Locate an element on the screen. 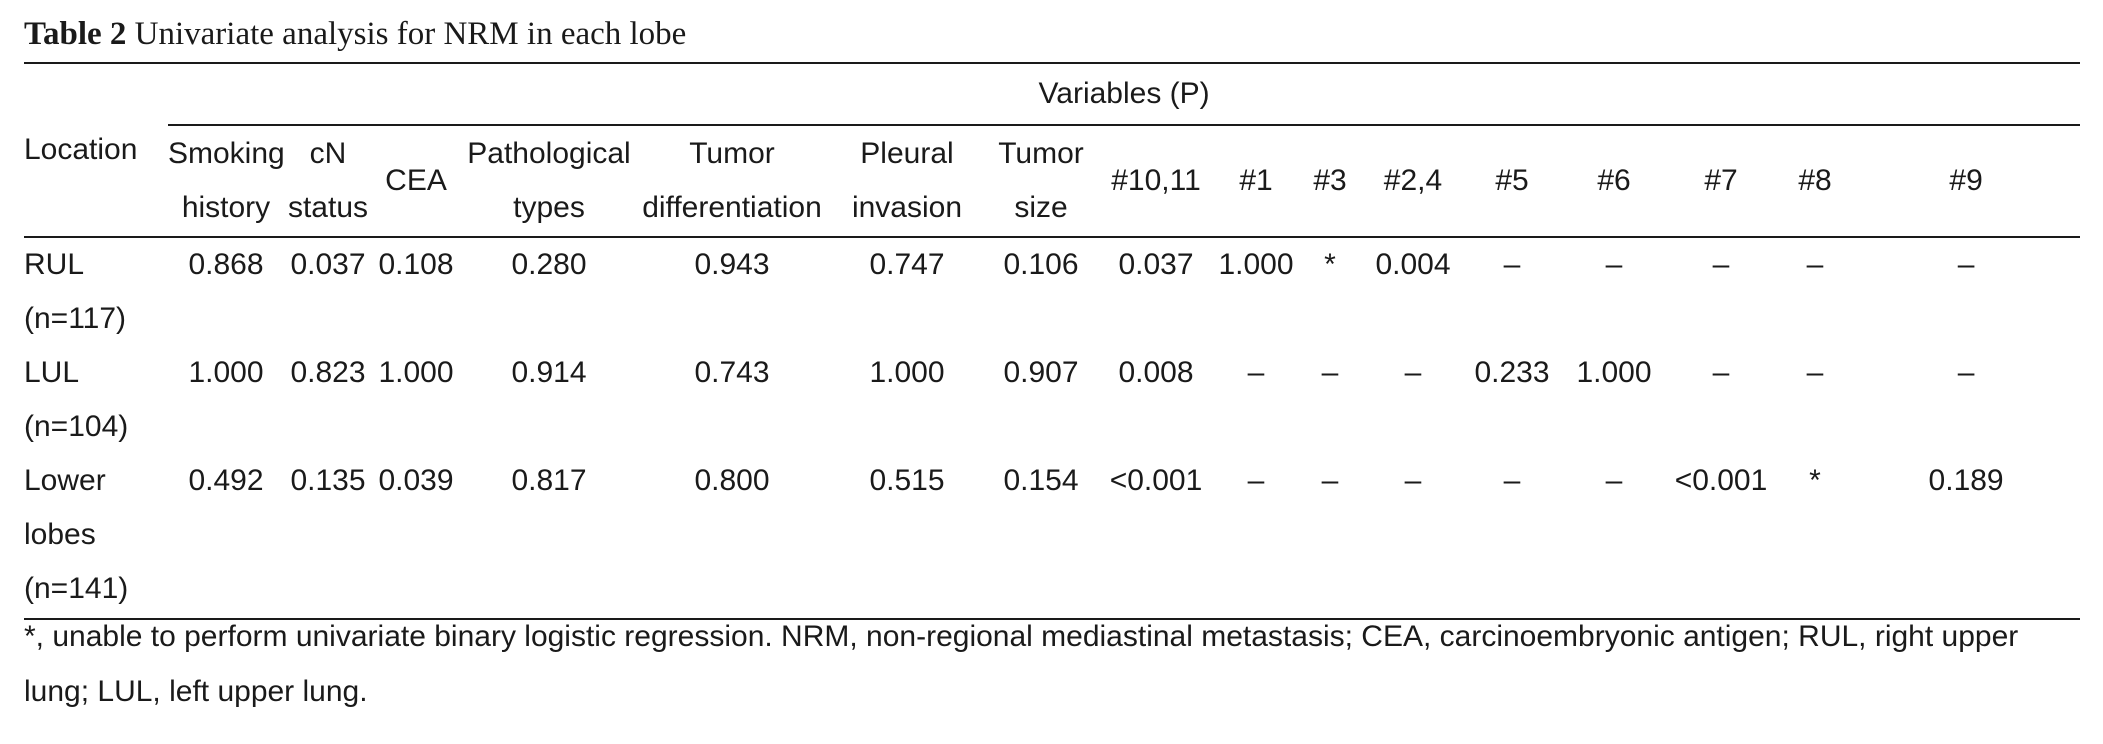 This screenshot has height=744, width=2103. location-cell: RUL (n=117) is located at coordinates (75, 291).